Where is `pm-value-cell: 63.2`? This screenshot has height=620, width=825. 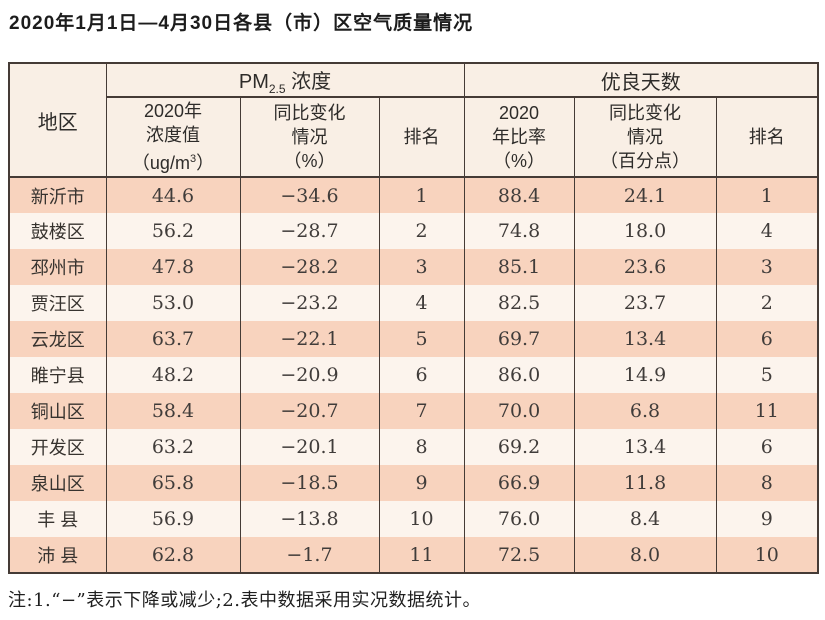 pm-value-cell: 63.2 is located at coordinates (173, 447).